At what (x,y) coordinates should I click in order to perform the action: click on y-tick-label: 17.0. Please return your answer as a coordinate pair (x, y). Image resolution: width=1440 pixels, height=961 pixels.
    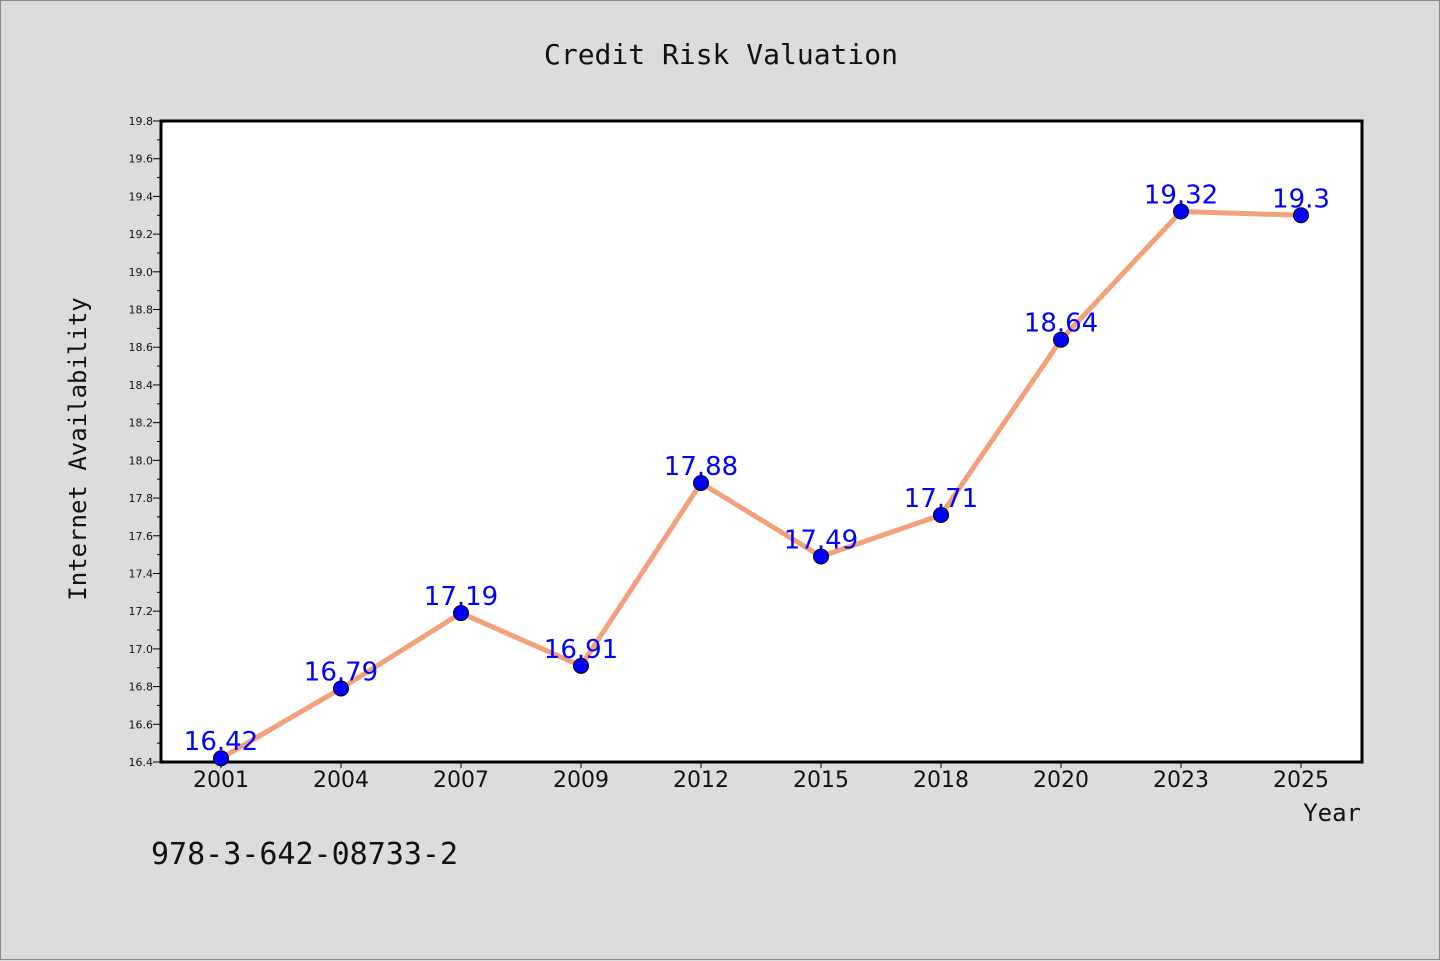
    Looking at the image, I should click on (141, 649).